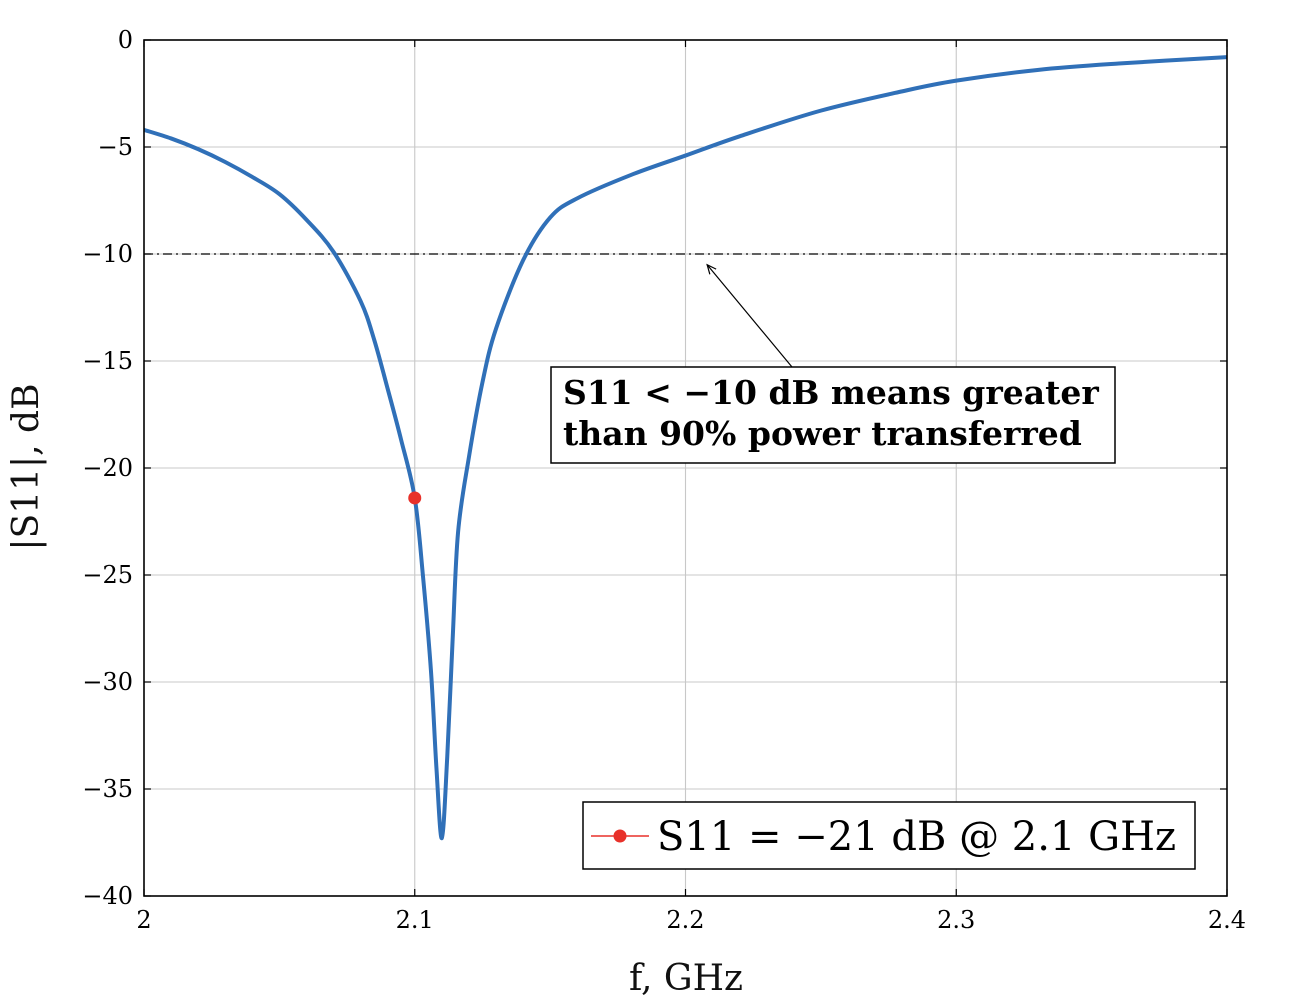 Image resolution: width=1308 pixels, height=1006 pixels. What do you see at coordinates (415, 920) in the screenshot?
I see `x-tick-label: 2.1` at bounding box center [415, 920].